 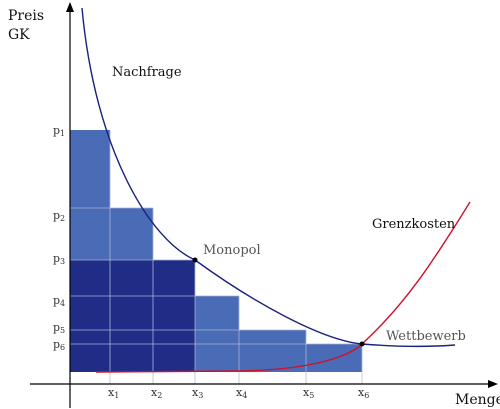 I want to click on price-tick-p5: p5, so click(x=59, y=328).